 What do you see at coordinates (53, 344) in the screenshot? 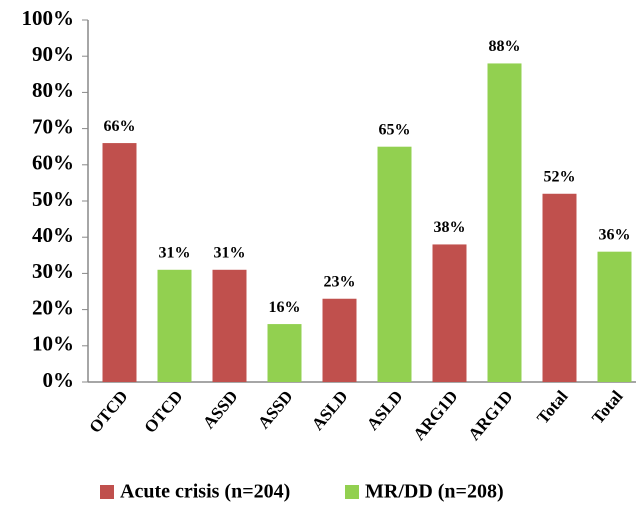
I see `y-tick-label: 10%` at bounding box center [53, 344].